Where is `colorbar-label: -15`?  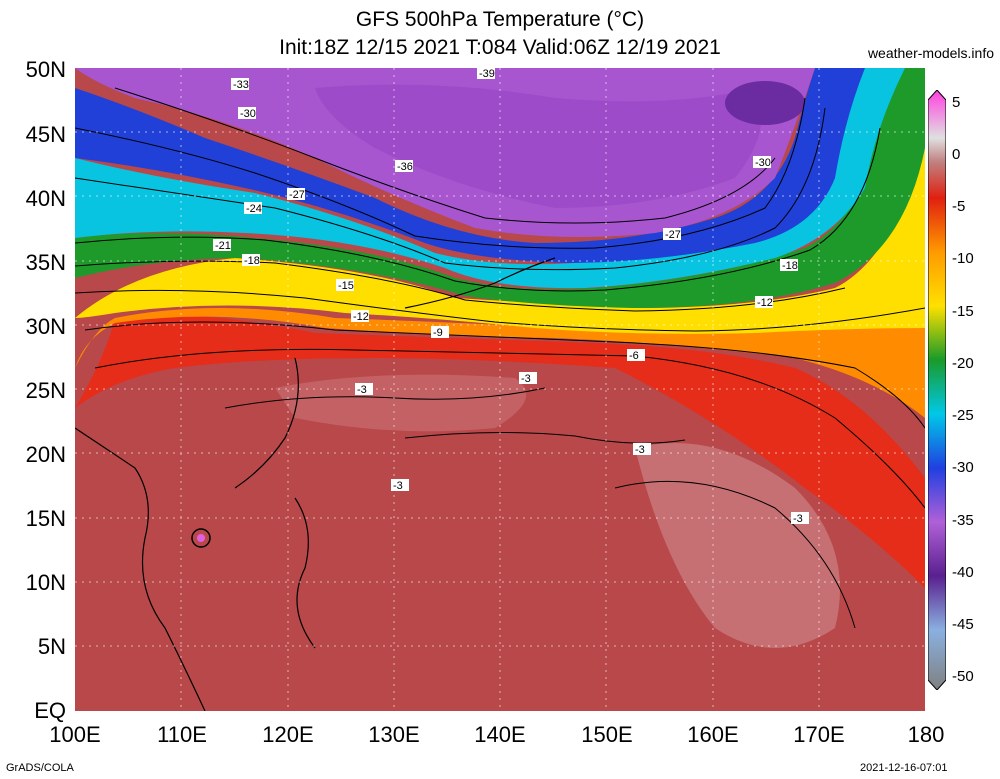
colorbar-label: -15 is located at coordinates (963, 311).